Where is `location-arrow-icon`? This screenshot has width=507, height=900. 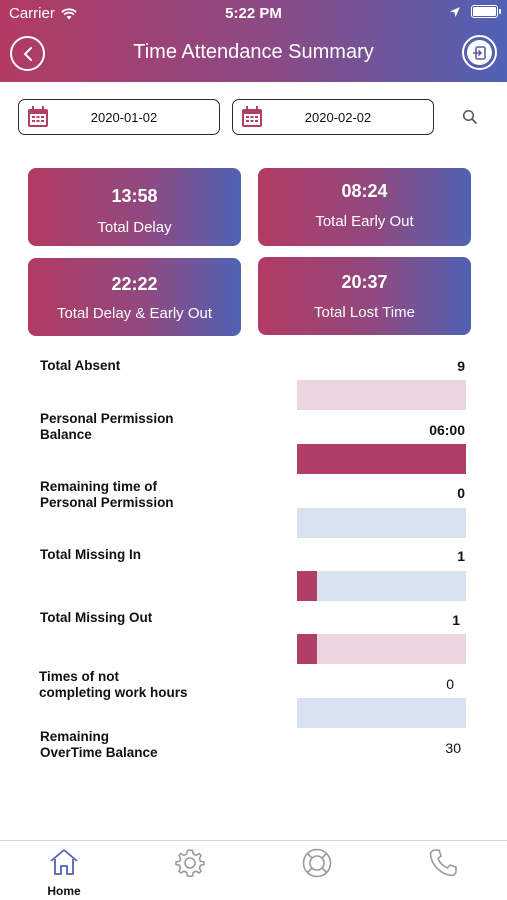
location-arrow-icon is located at coordinates (455, 11).